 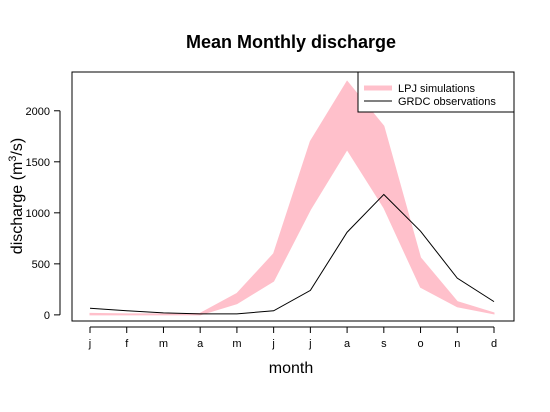 I want to click on y-axis-label-main: discharge (m, so click(x=17, y=208).